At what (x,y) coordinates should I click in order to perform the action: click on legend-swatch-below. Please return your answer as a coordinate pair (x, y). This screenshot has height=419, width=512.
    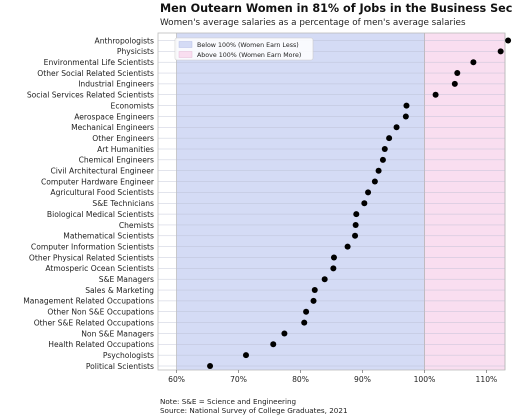
    Looking at the image, I should click on (185, 44).